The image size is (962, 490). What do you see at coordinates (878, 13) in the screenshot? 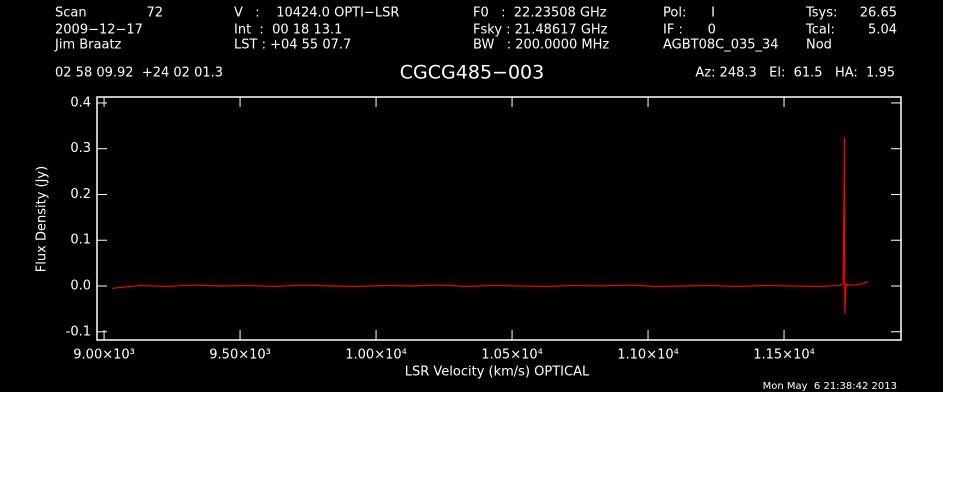
I see `header-text: 26.65` at bounding box center [878, 13].